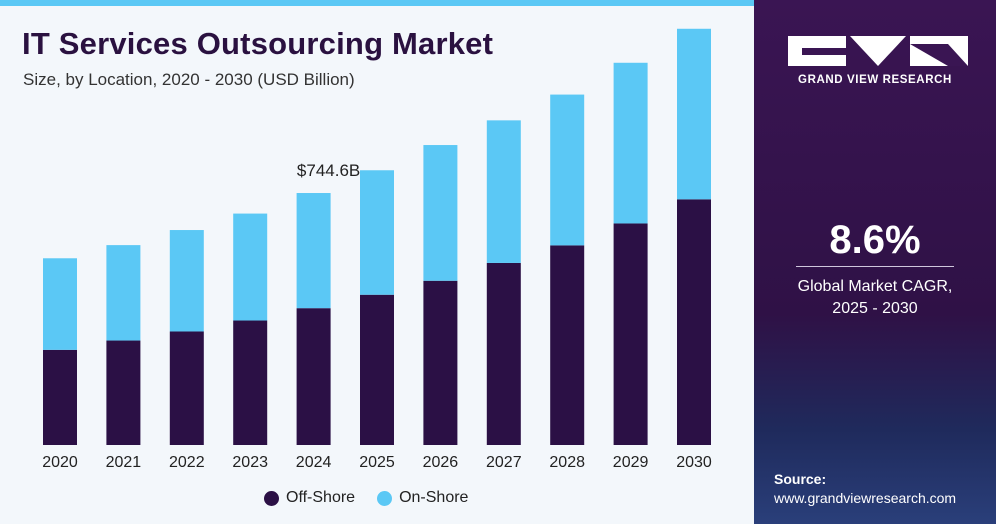  I want to click on annotation-label: $744.6B, so click(328, 170).